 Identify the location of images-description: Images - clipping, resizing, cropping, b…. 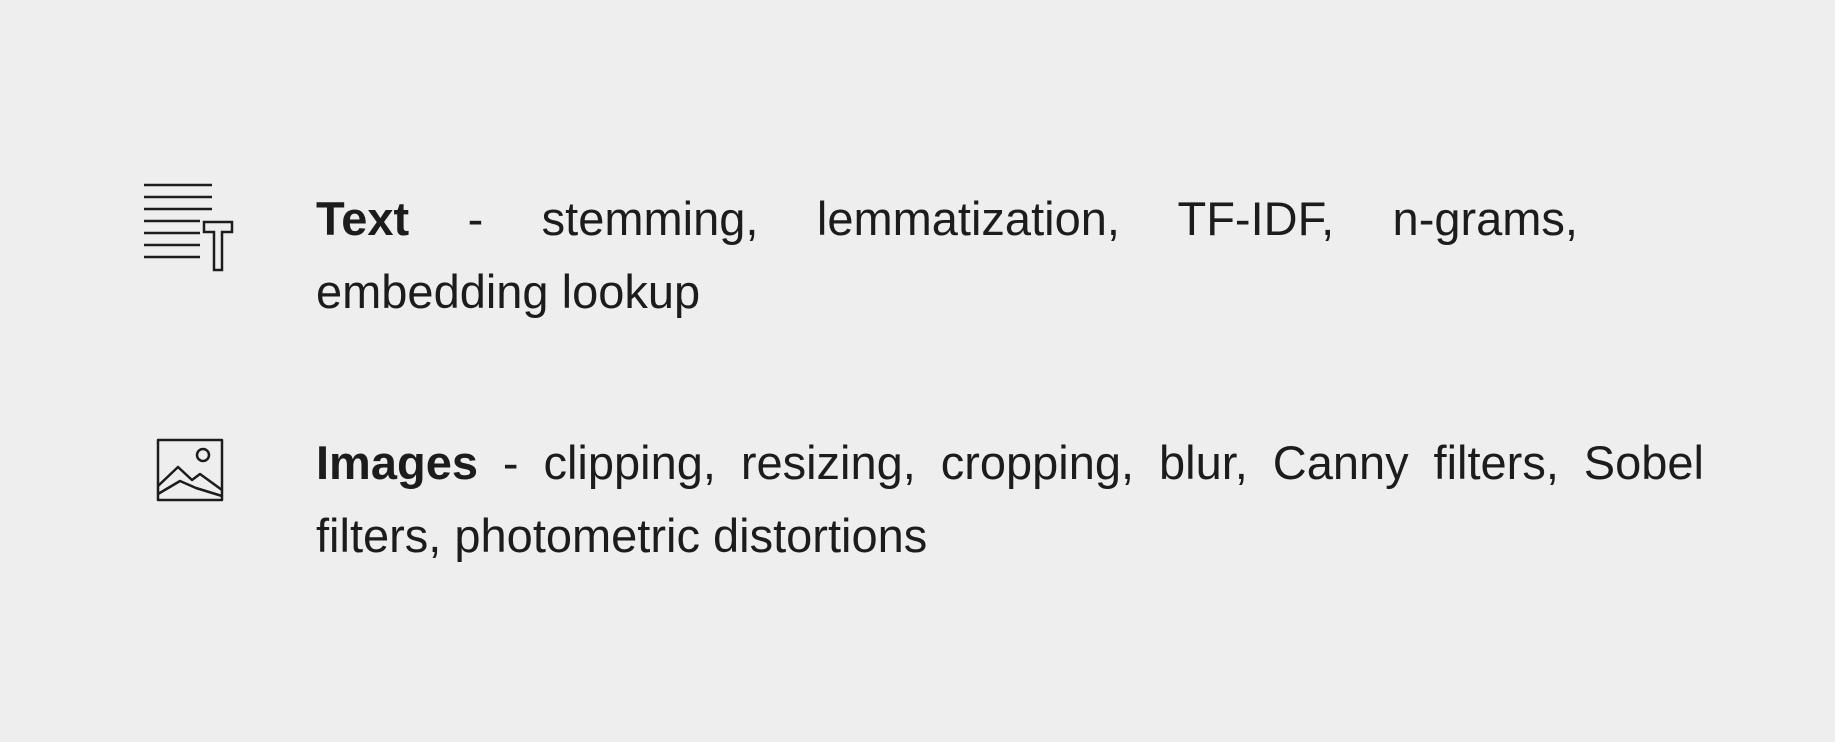
(1010, 499).